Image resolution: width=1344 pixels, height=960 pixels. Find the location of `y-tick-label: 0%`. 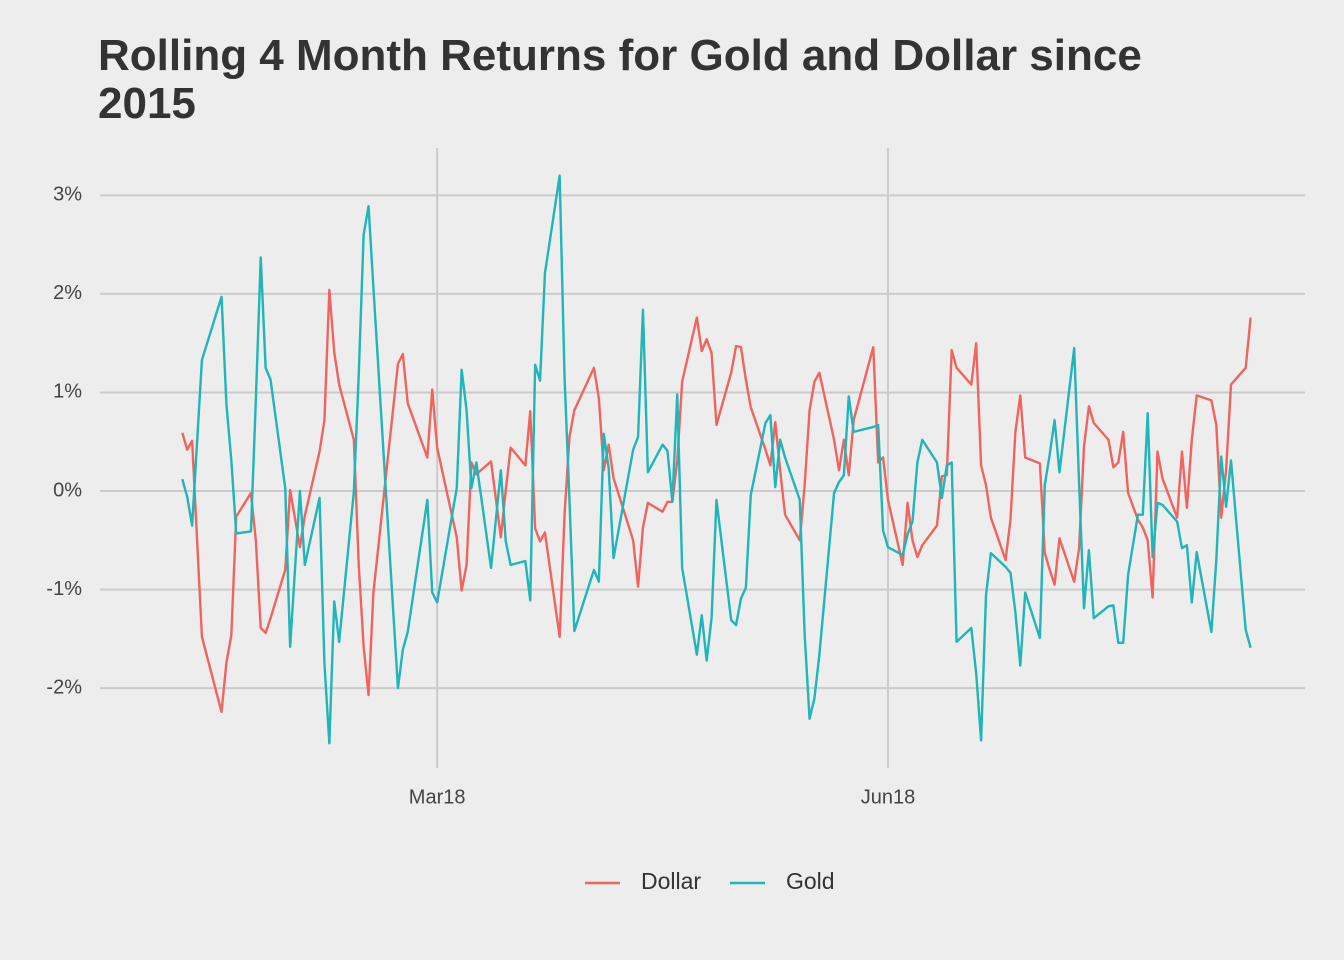

y-tick-label: 0% is located at coordinates (67, 490).